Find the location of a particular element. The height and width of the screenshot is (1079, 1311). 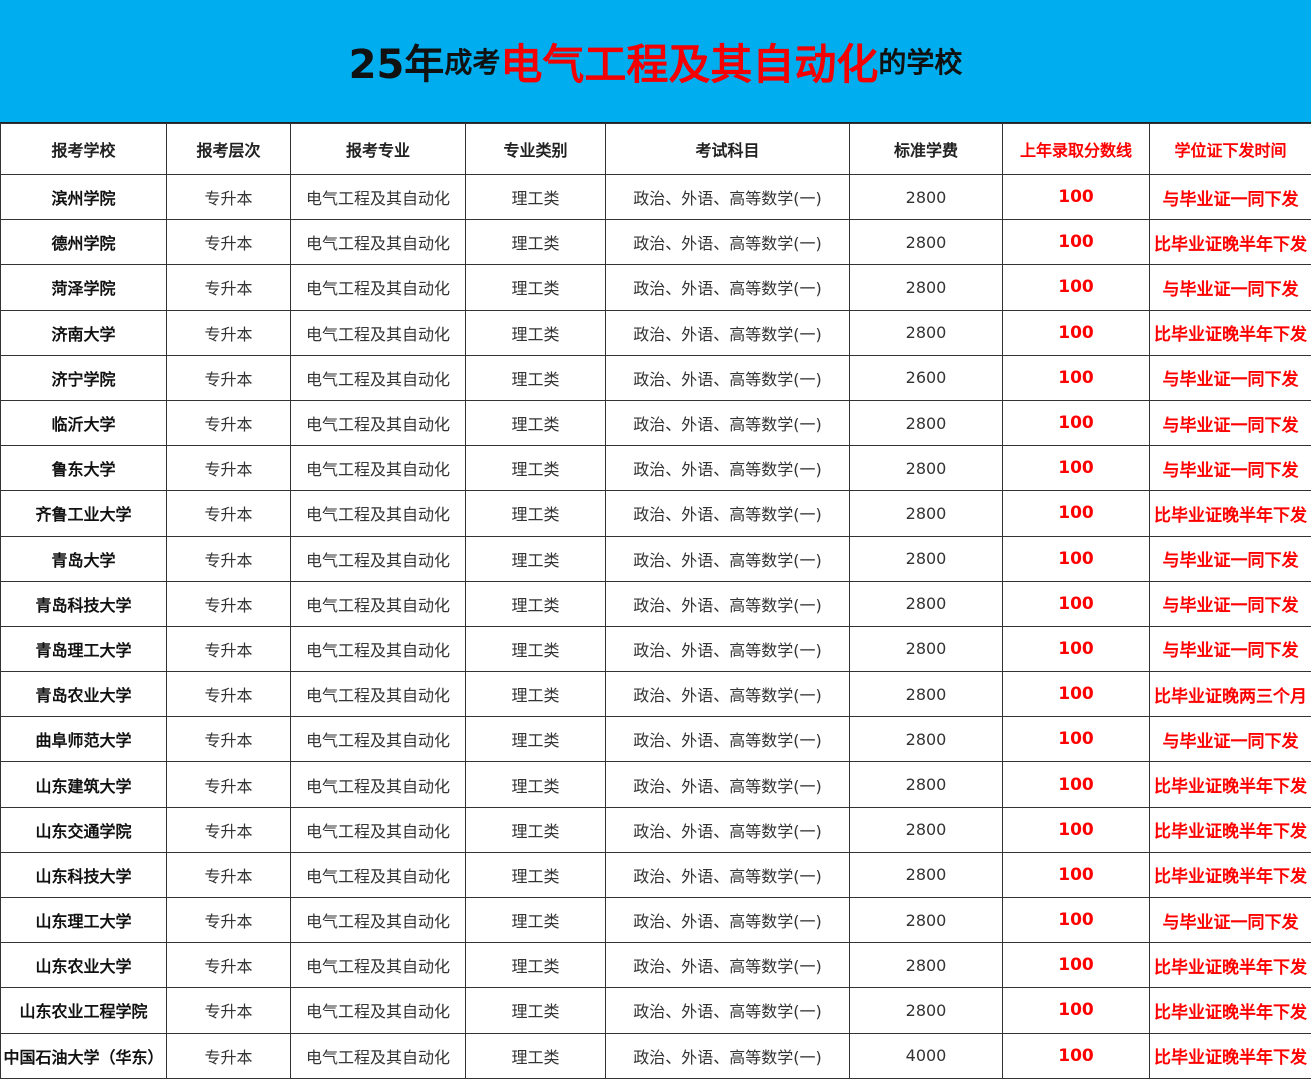

cell-school: 菏泽学院 is located at coordinates (84, 287).